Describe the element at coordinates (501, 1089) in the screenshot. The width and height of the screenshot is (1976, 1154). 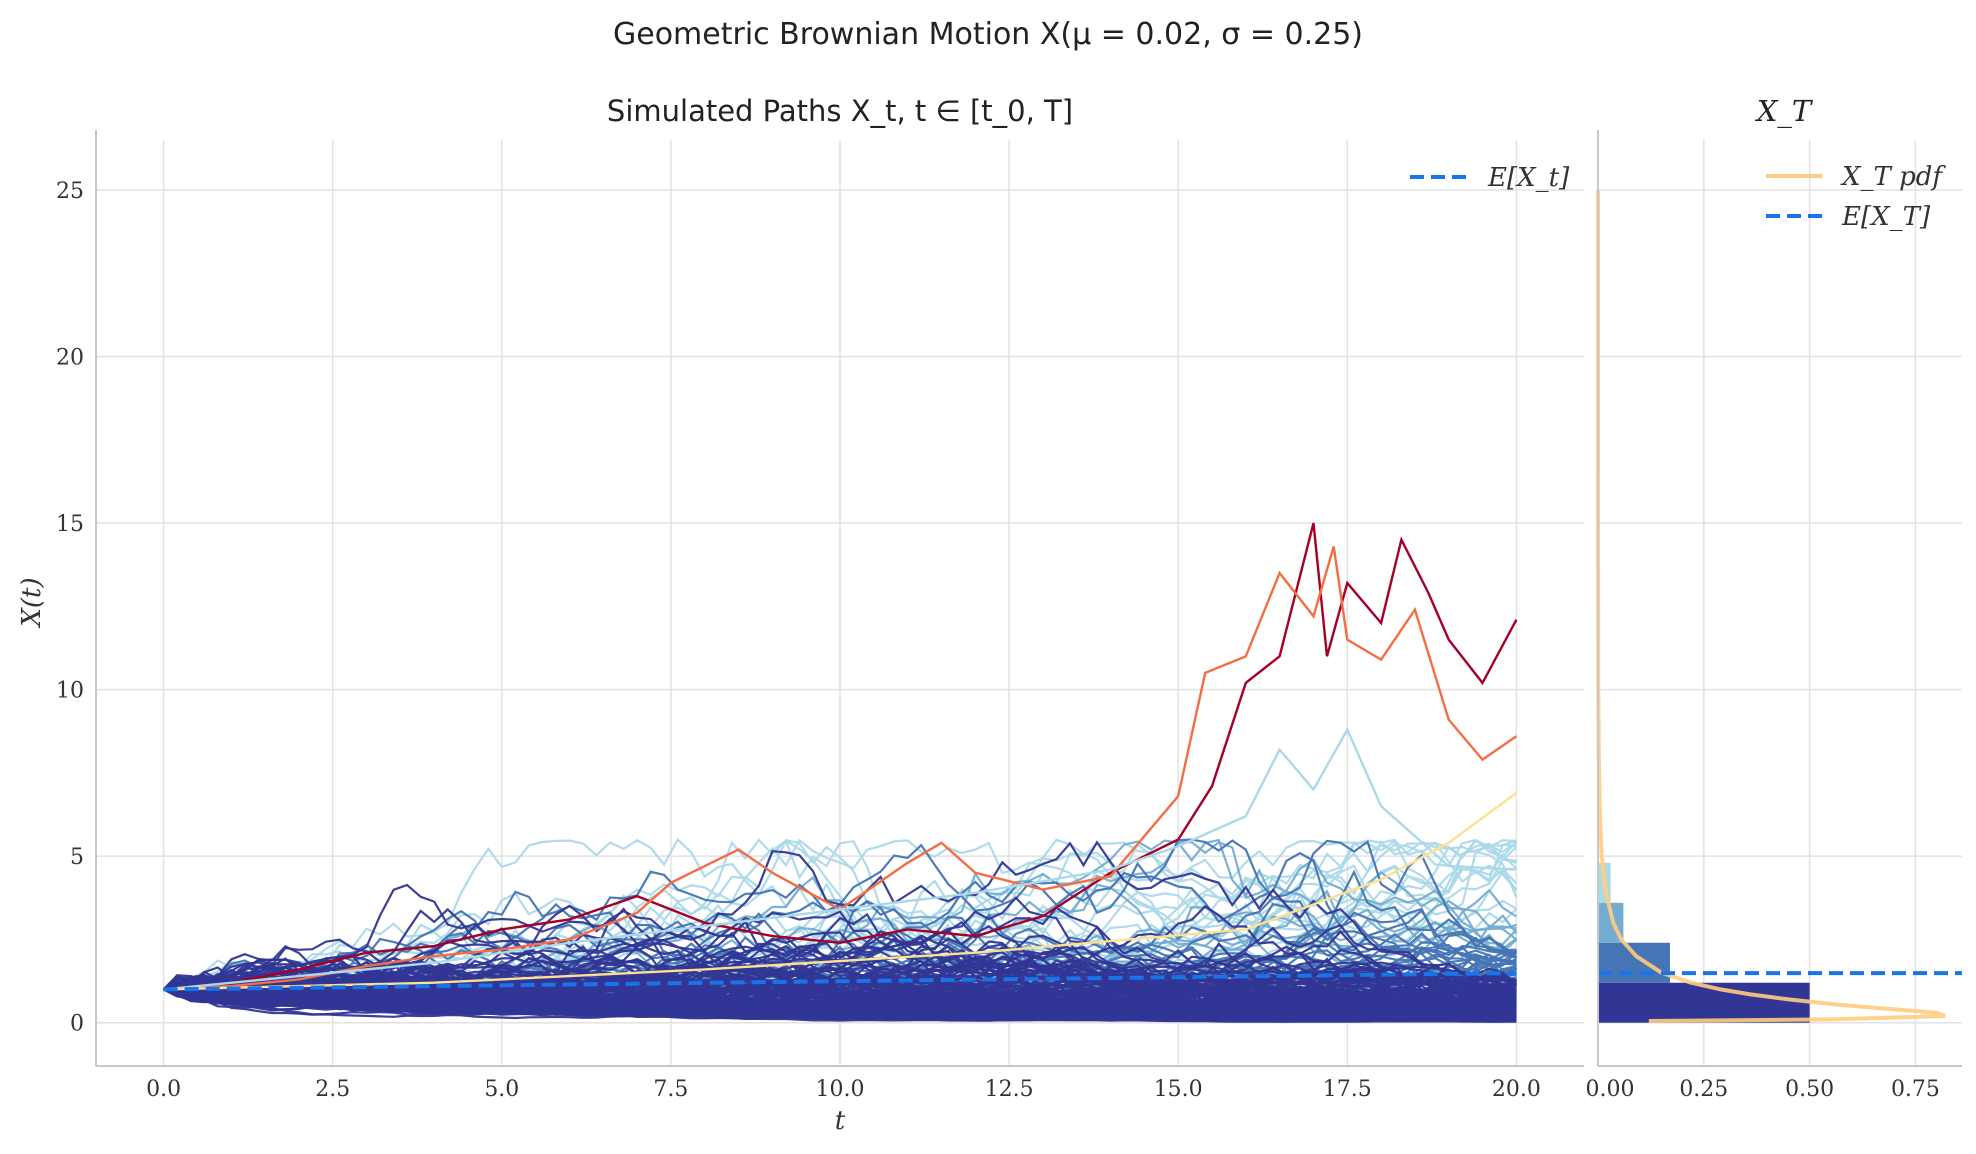
I see `x-tick-label: 5.0` at that location.